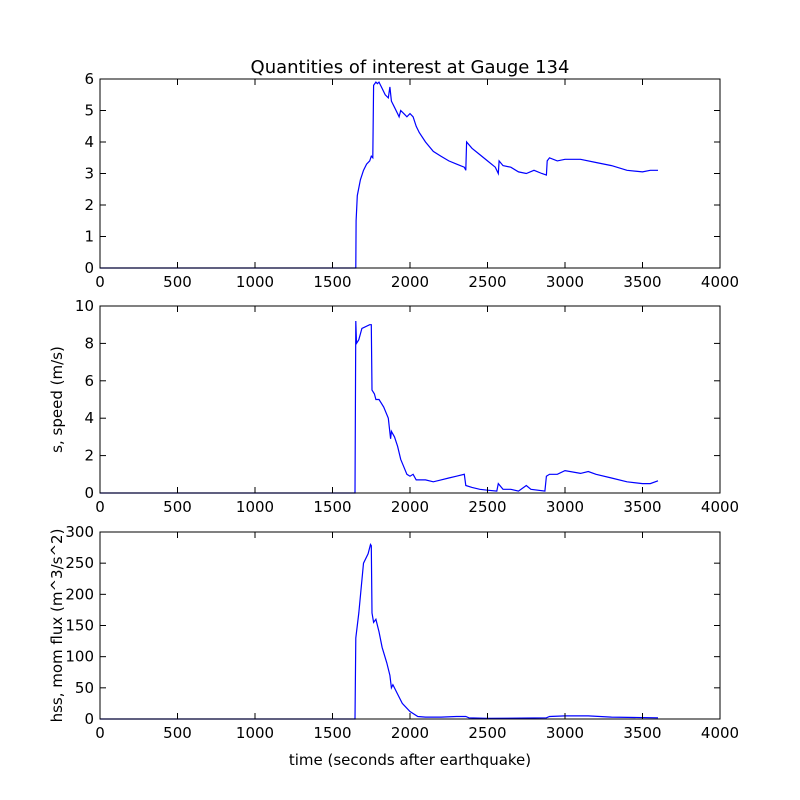 Image resolution: width=800 pixels, height=800 pixels. I want to click on y-tick-label: 1, so click(89, 237).